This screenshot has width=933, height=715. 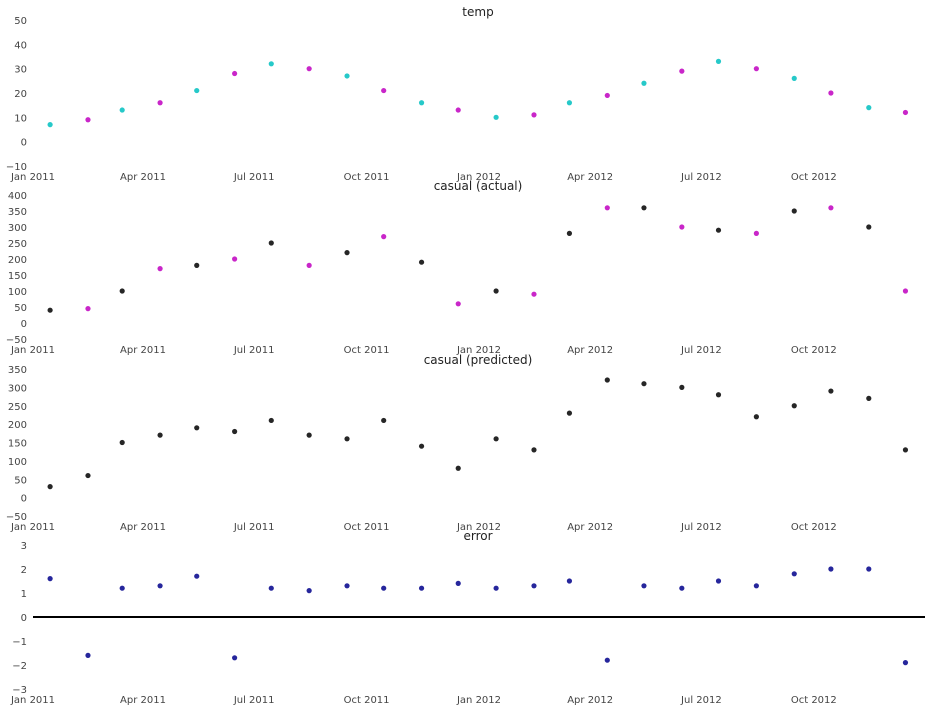 I want to click on y-tick-label: 100, so click(x=17, y=462).